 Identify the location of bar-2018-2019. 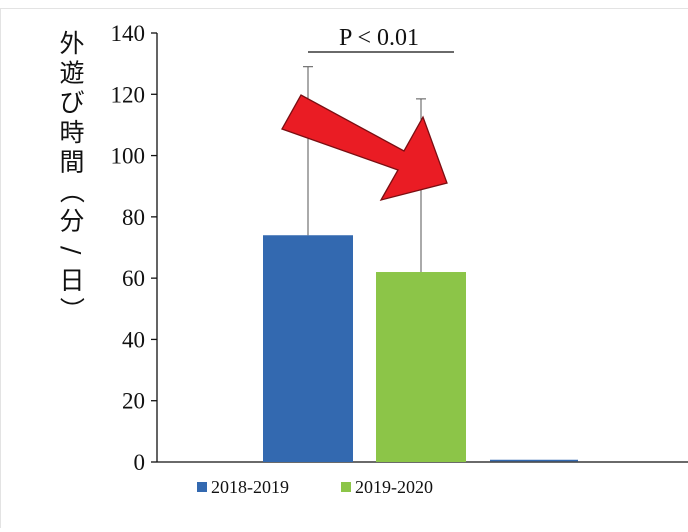
(308, 348).